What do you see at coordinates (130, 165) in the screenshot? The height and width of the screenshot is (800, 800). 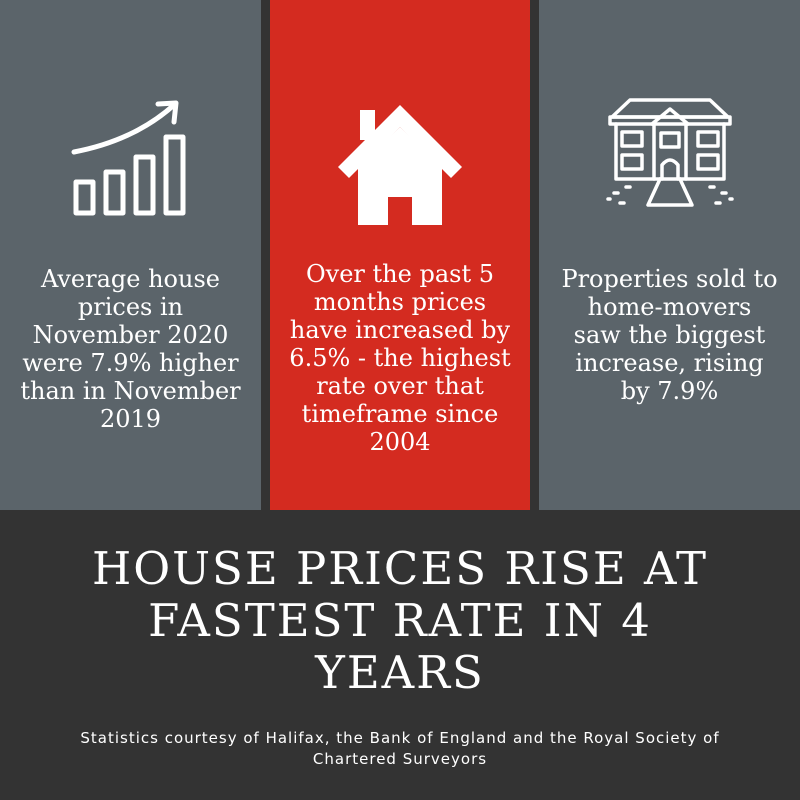 I see `rising-bar-chart-icon` at bounding box center [130, 165].